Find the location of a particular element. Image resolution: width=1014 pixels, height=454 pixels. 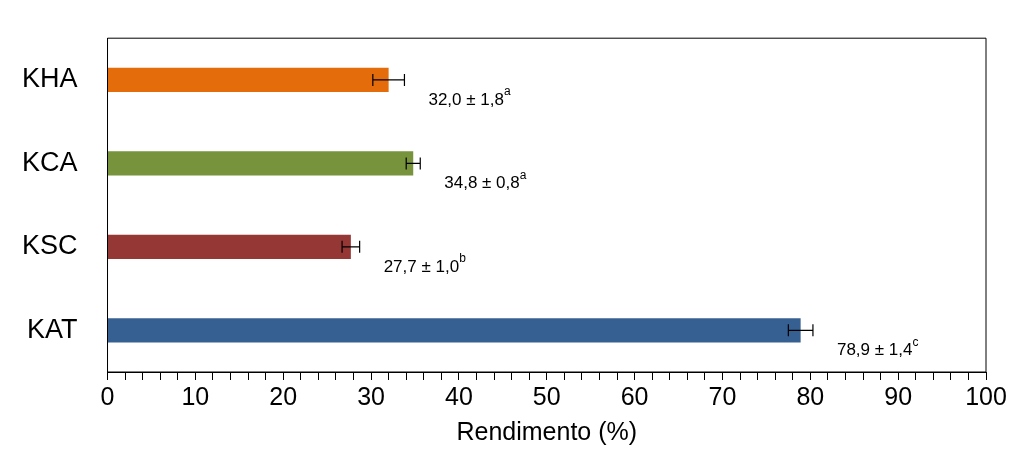

y-tick-label: KHA is located at coordinates (49, 78).